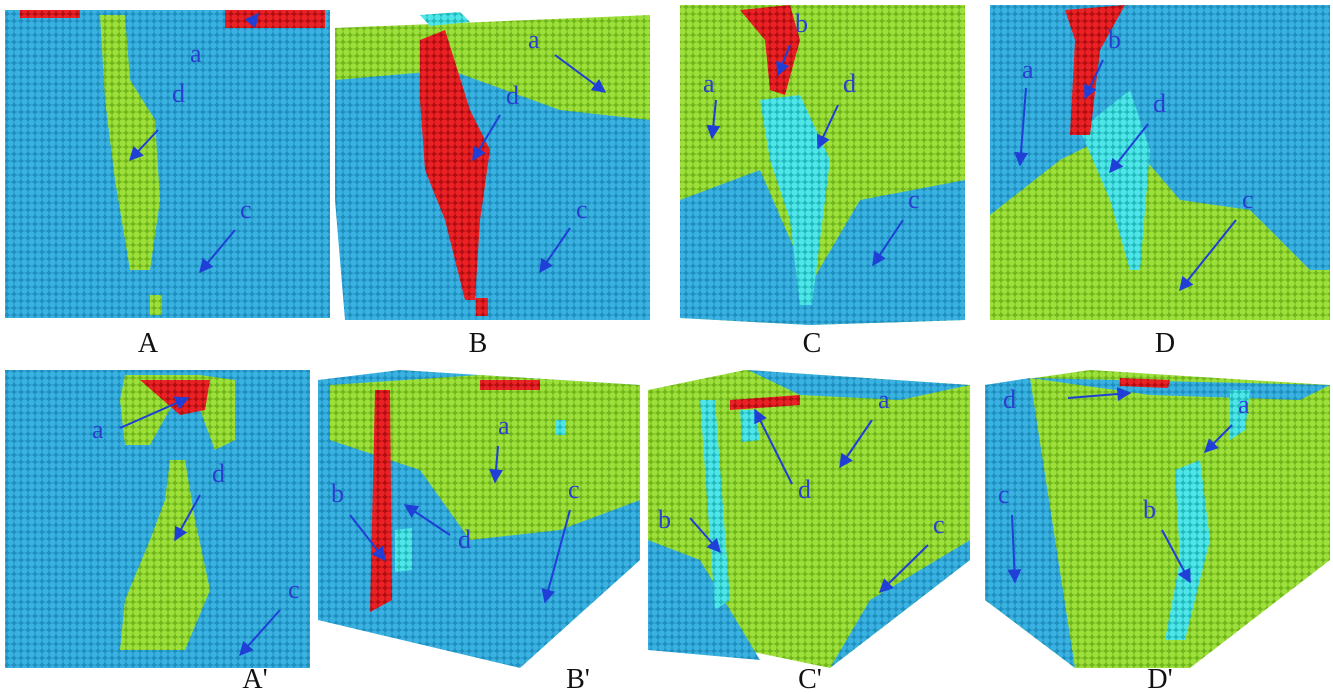 Image resolution: width=1333 pixels, height=694 pixels. I want to click on panel-label: B, so click(478, 343).